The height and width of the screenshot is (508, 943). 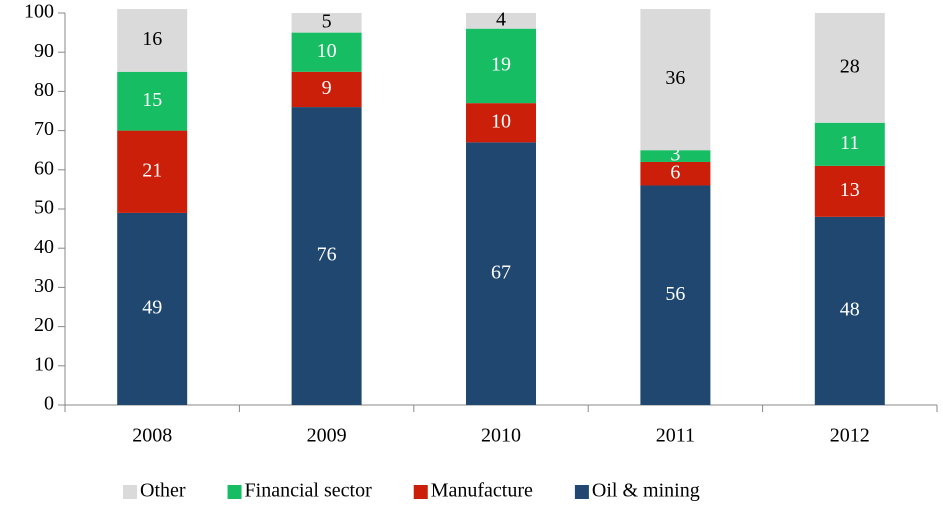 What do you see at coordinates (152, 436) in the screenshot?
I see `x-tick-label: 2008` at bounding box center [152, 436].